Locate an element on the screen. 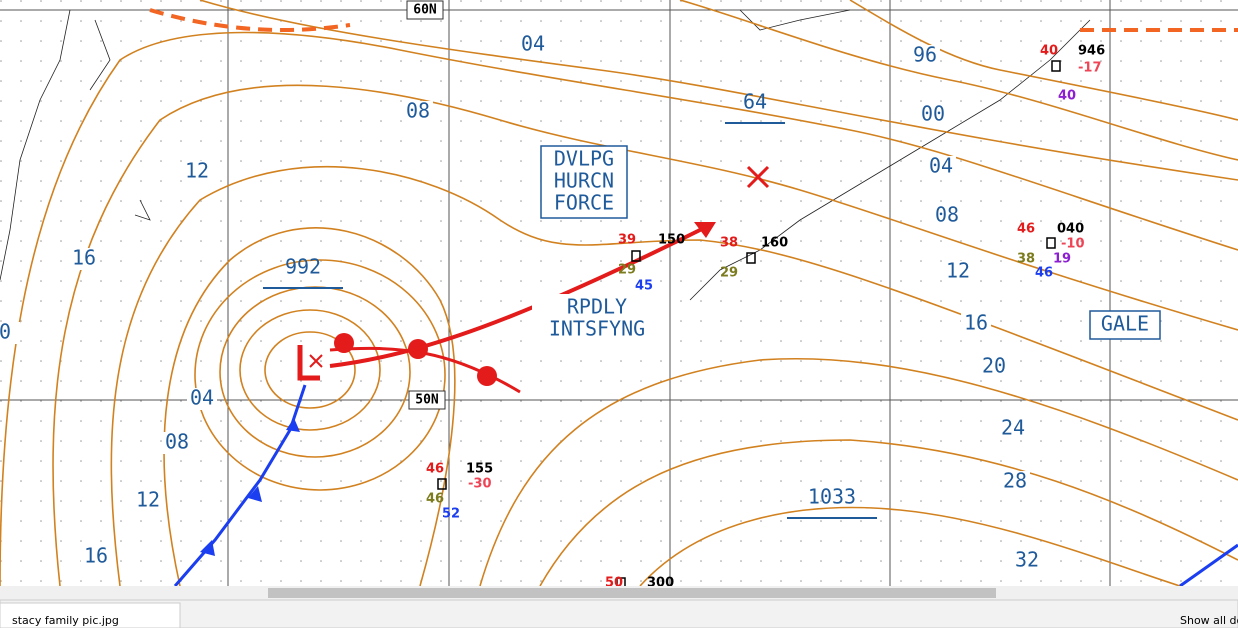  pressure-center: 1033 is located at coordinates (832, 497).